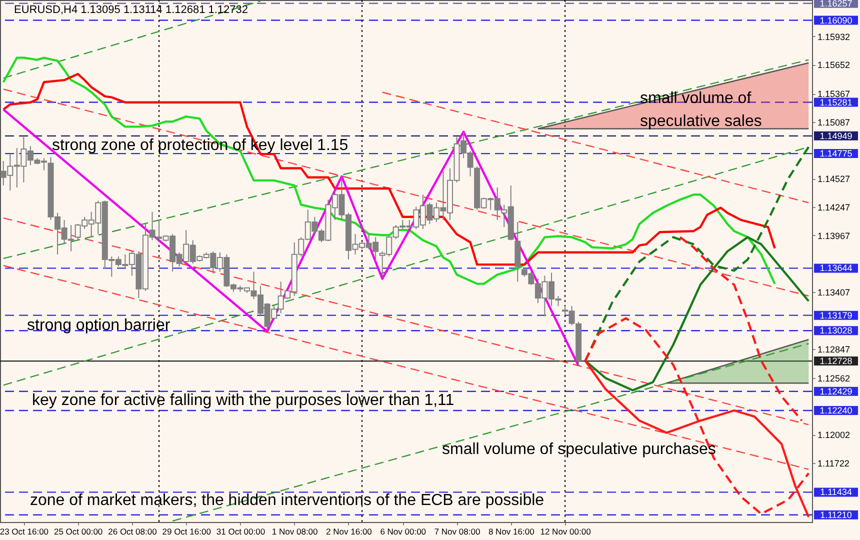 The image size is (860, 540). Describe the element at coordinates (133, 531) in the screenshot. I see `x-tick-label: 26 Oct 08:00` at that location.